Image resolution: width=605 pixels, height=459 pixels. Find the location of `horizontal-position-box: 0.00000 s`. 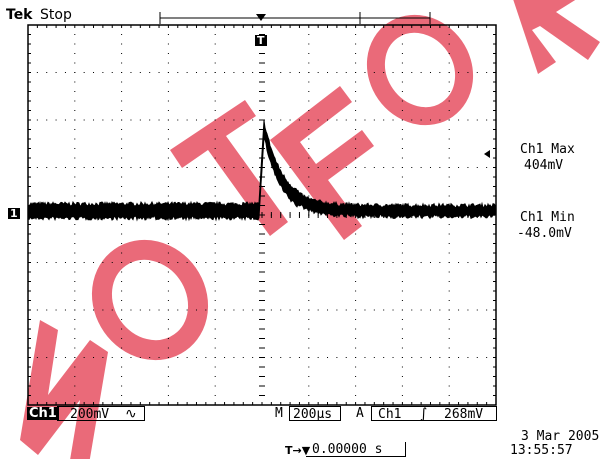

horizontal-position-box: 0.00000 s is located at coordinates (356, 449).